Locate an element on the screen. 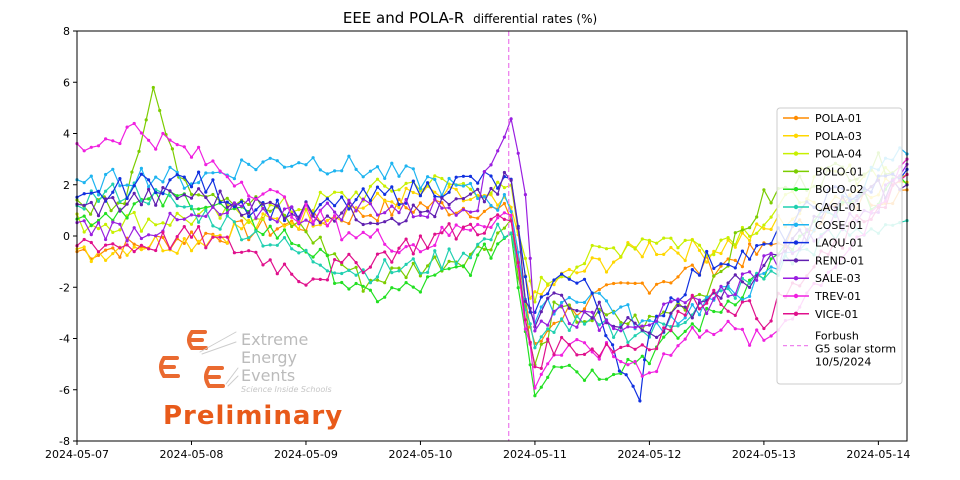 The height and width of the screenshot is (480, 960). chart-title: EEE and POLA-R differential rates (%) is located at coordinates (470, 18).